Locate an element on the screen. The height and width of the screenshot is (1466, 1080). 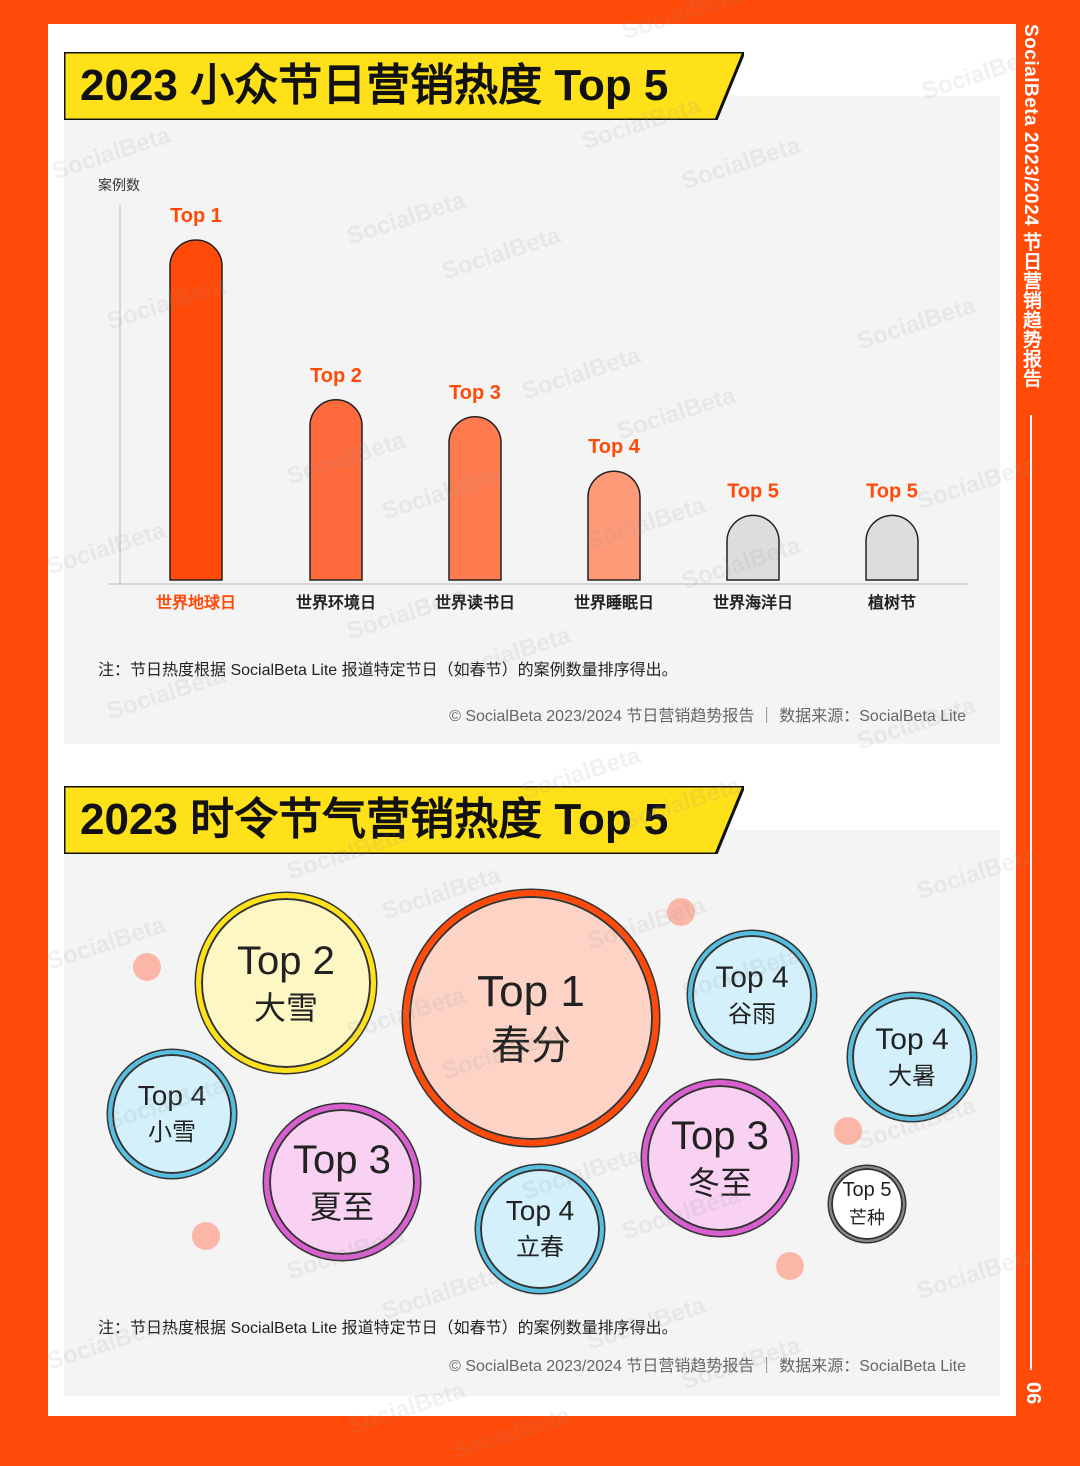
bubble-2: Top 2 大雪 is located at coordinates (286, 983).